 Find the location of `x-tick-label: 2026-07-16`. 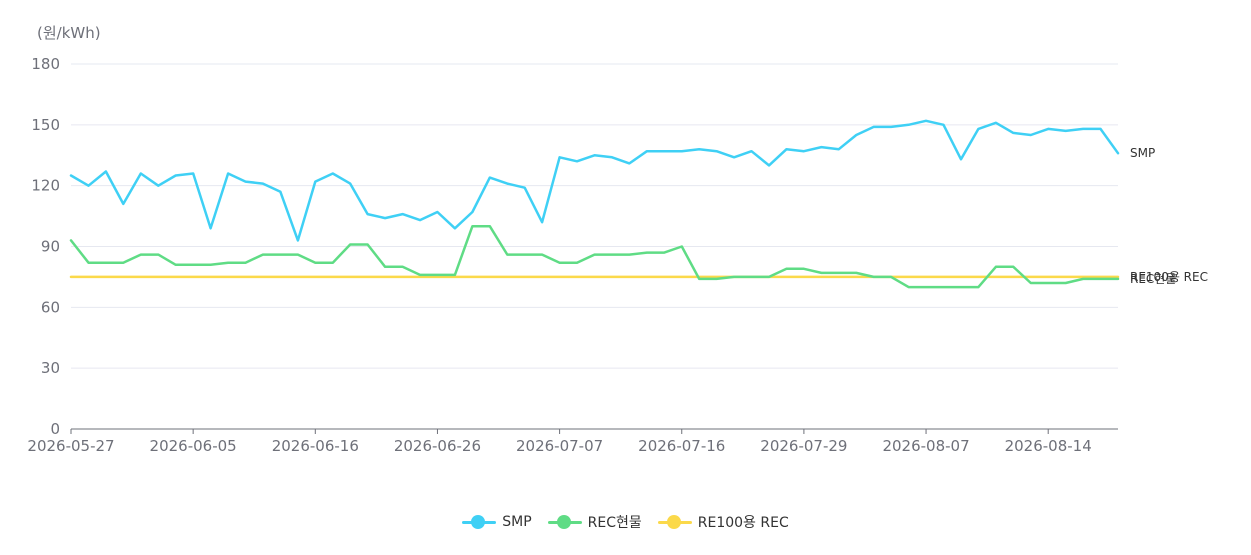

x-tick-label: 2026-07-16 is located at coordinates (681, 446).